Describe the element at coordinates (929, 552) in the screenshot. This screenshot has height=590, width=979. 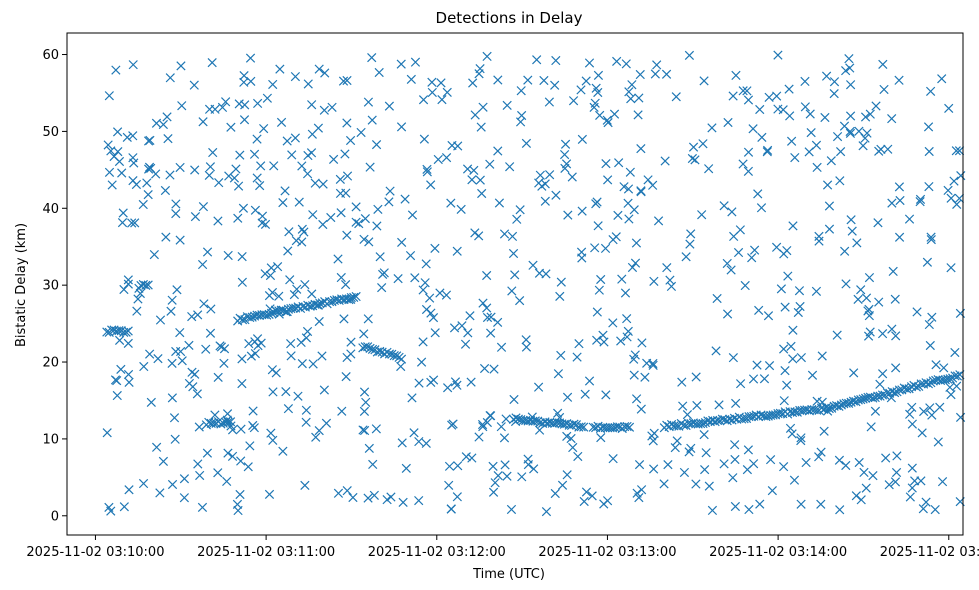
I see `x-tick-label: 2025-11-02 03:15:00` at that location.